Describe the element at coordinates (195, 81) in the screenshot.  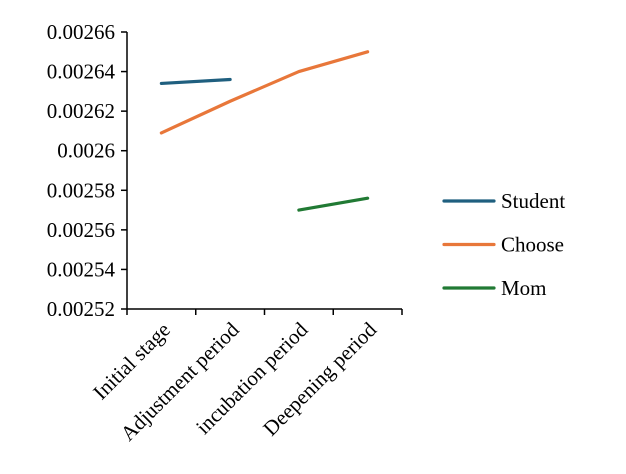
I see `series-line-student` at that location.